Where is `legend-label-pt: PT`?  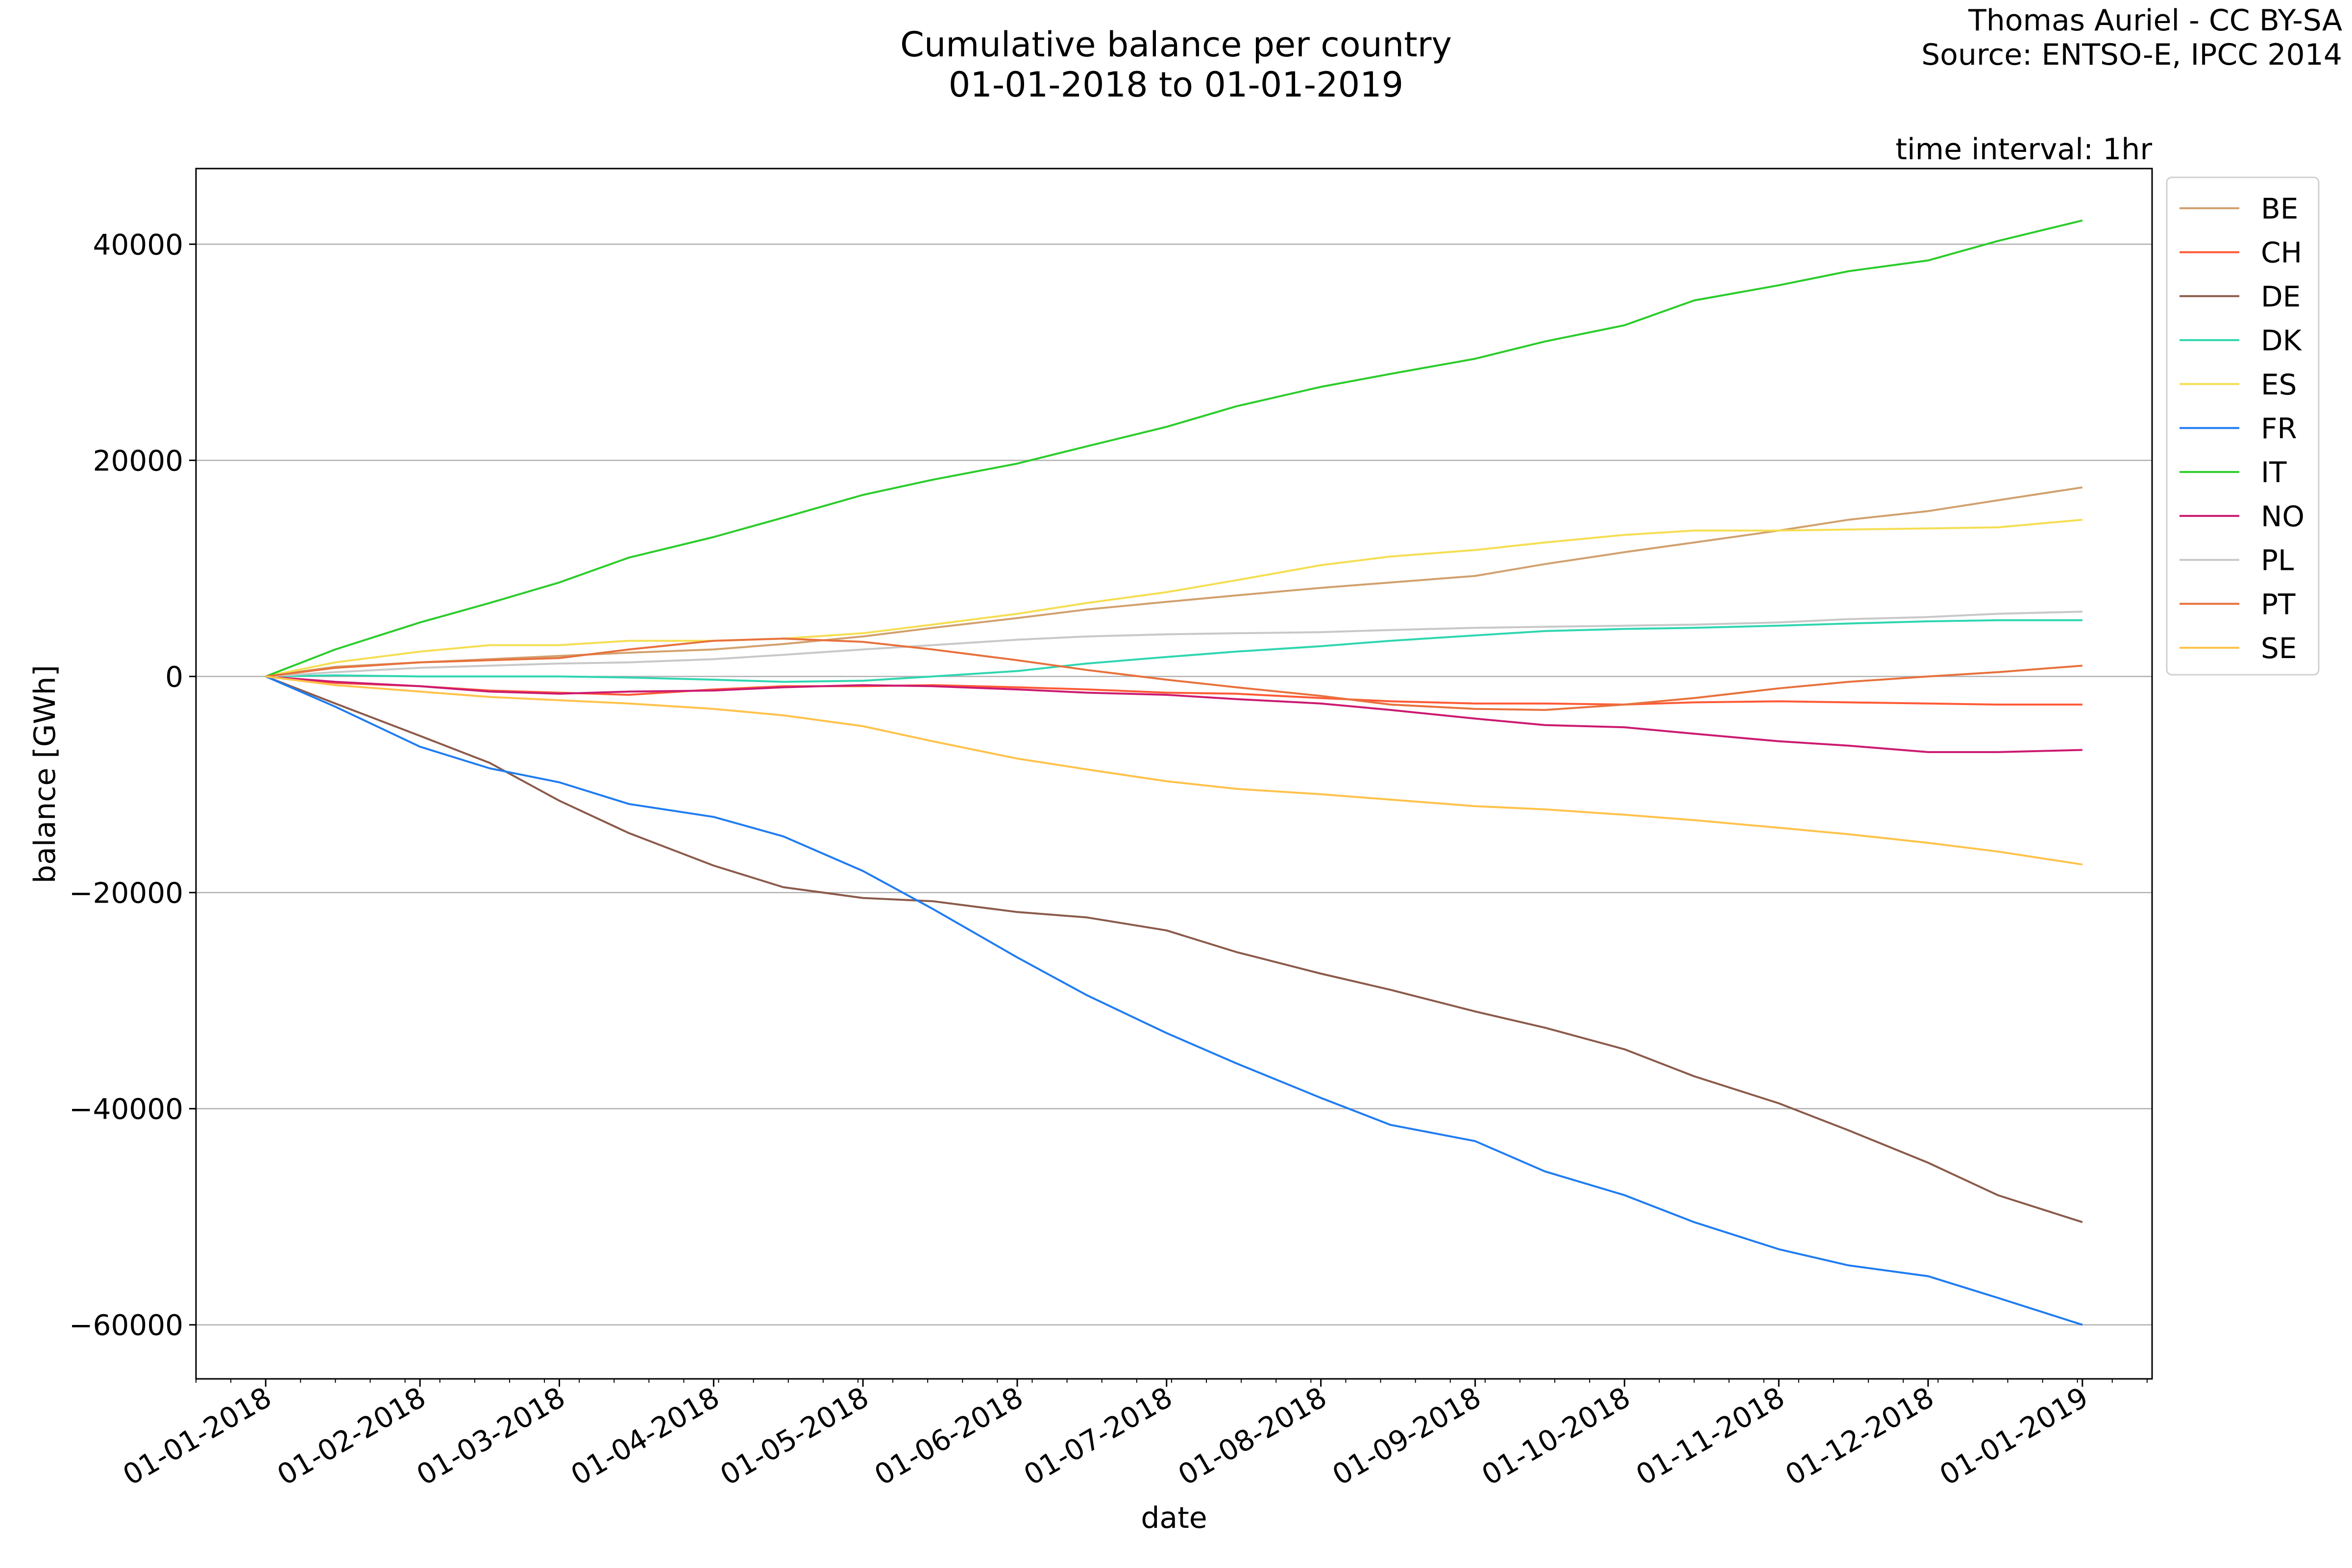
legend-label-pt: PT is located at coordinates (2278, 604).